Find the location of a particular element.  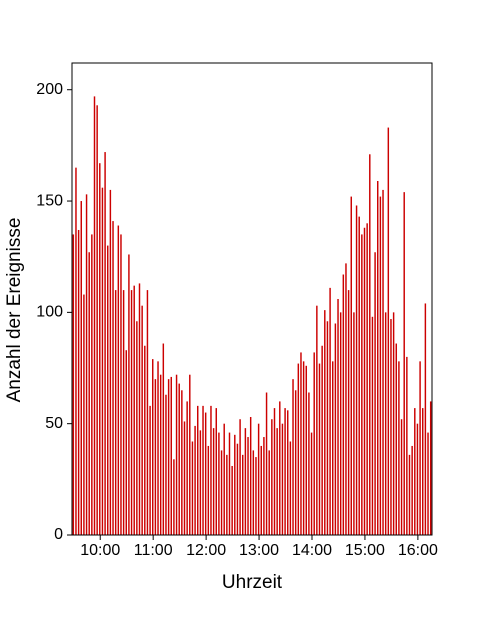

x-tick-label: 14:00 is located at coordinates (312, 550).